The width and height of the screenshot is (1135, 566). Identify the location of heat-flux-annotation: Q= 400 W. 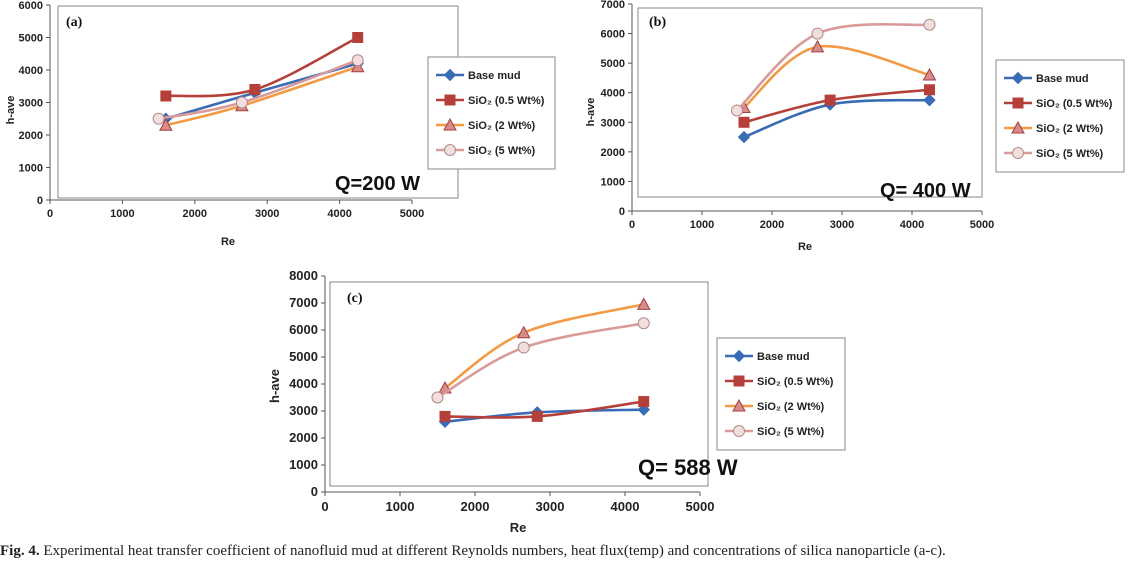
(925, 191).